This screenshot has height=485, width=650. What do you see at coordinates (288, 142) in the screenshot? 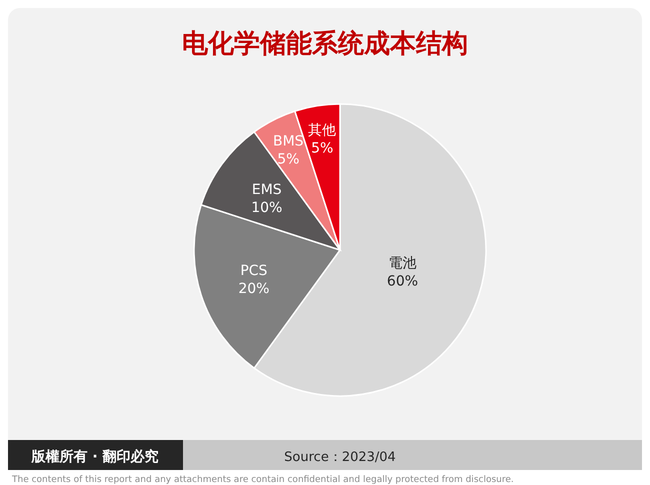
I see `slice-label: BMS` at bounding box center [288, 142].